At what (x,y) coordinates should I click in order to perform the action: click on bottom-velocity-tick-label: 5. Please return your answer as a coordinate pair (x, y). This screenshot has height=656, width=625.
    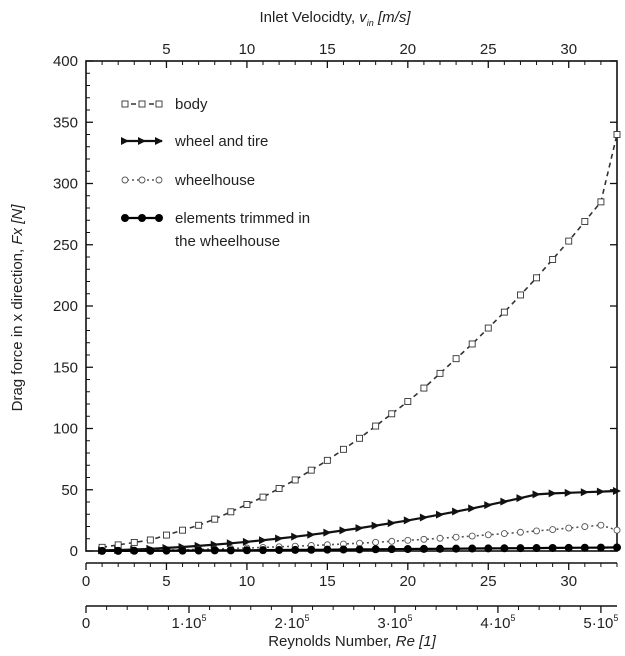
    Looking at the image, I should click on (166, 581).